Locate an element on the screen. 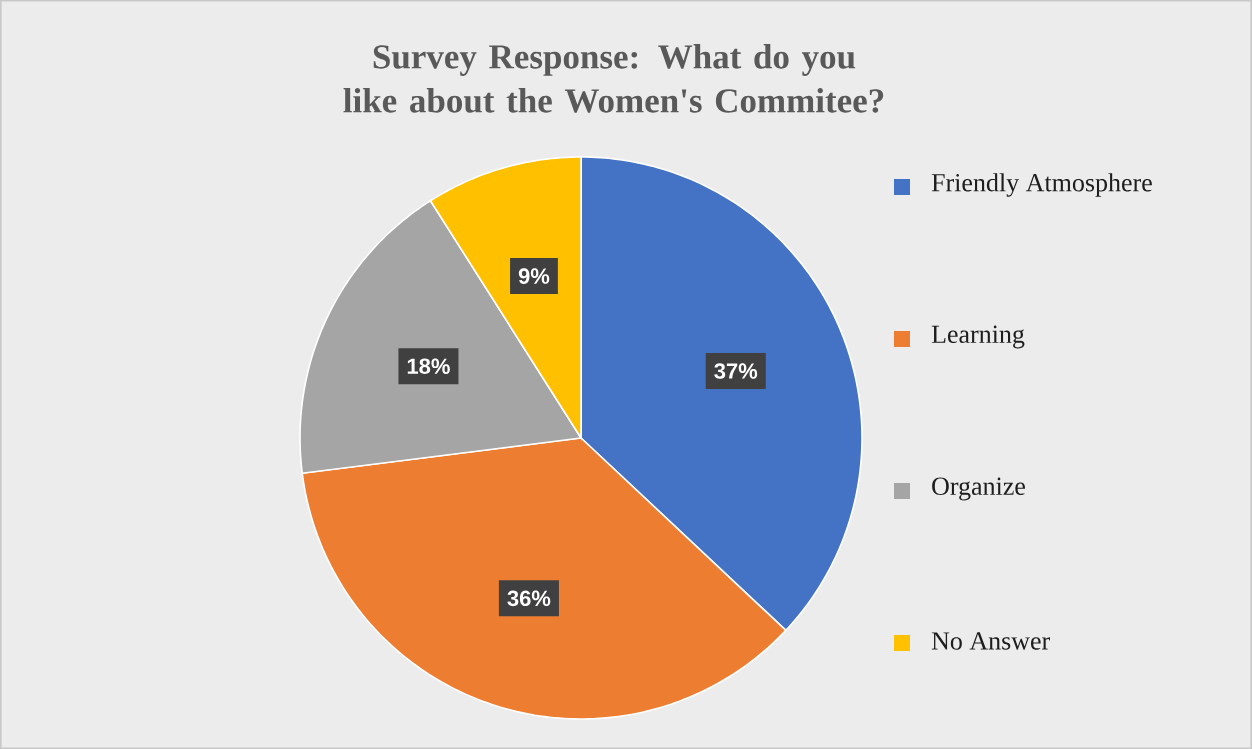 This screenshot has width=1252, height=749. legend-label: No Answer is located at coordinates (990, 641).